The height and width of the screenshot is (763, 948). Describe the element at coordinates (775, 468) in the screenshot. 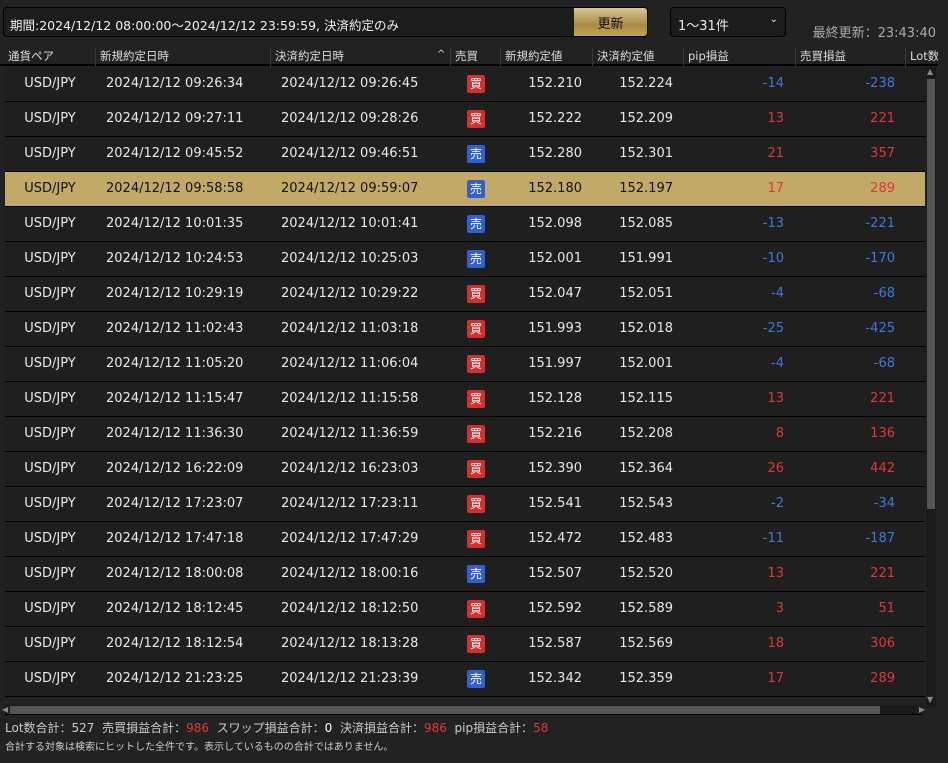

I see `pip-cell: 26` at that location.